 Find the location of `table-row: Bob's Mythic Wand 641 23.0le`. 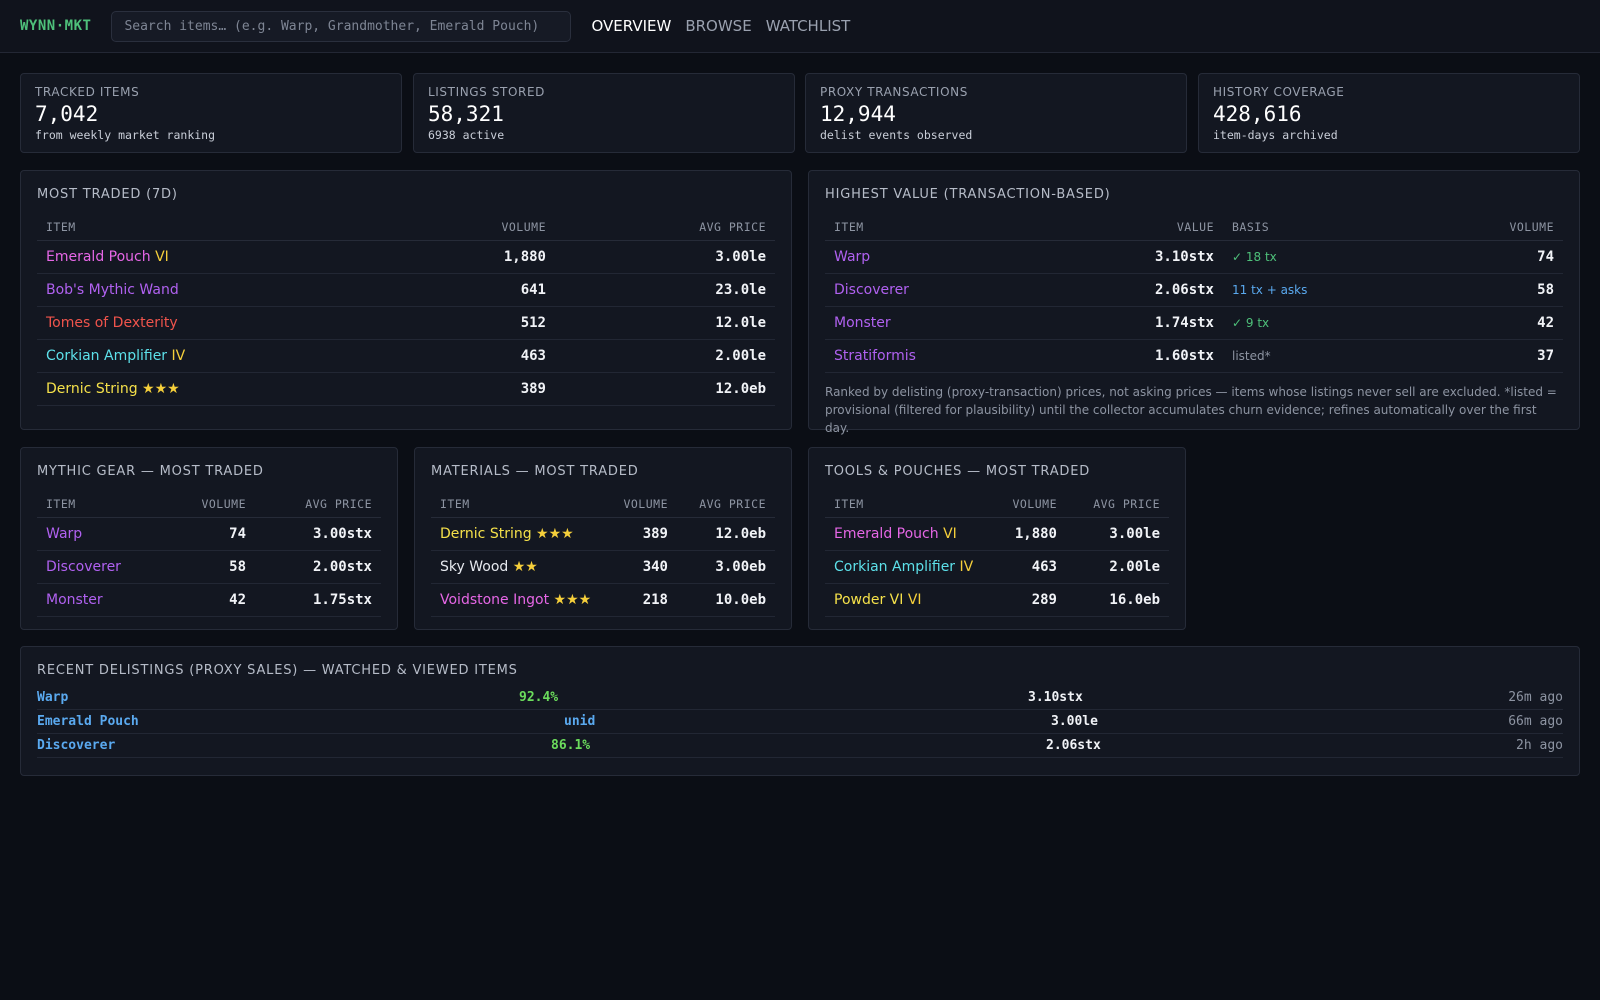

table-row: Bob's Mythic Wand 641 23.0le is located at coordinates (406, 290).